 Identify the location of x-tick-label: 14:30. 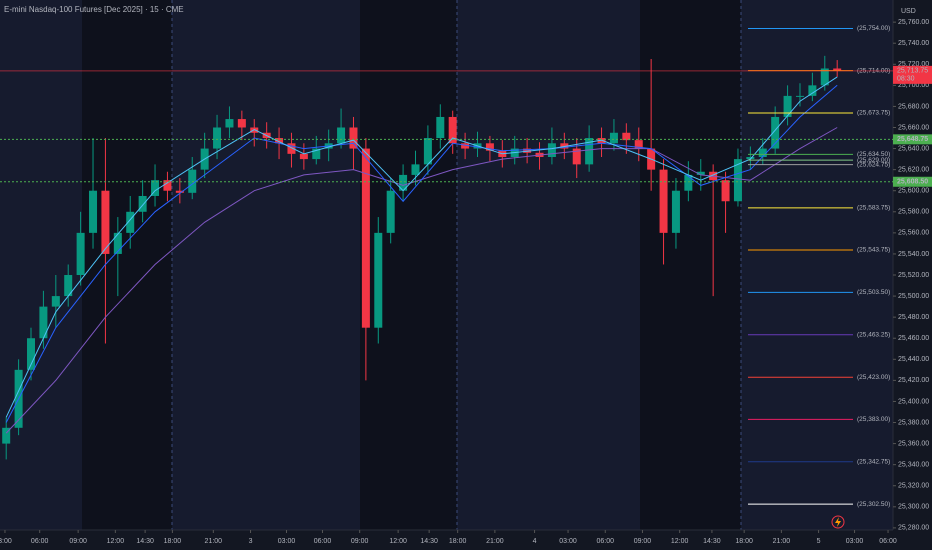
(429, 541).